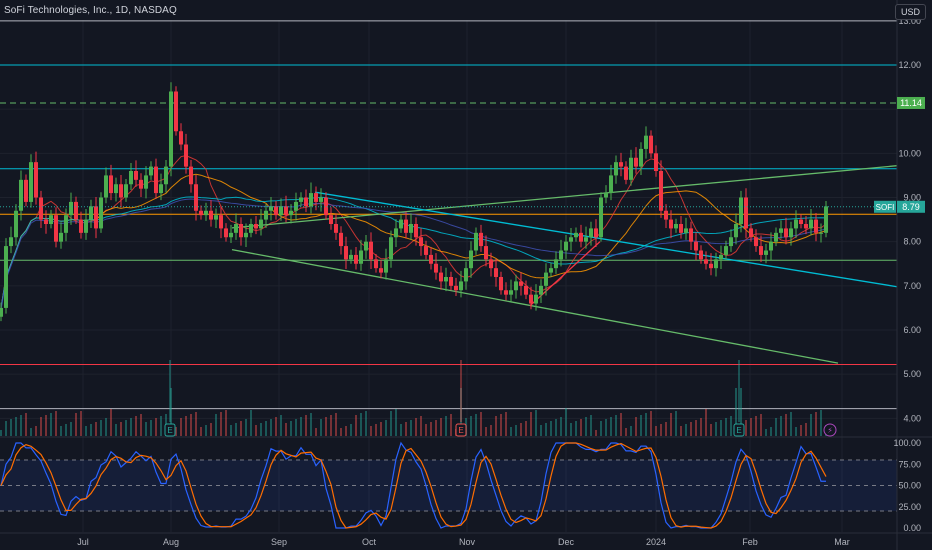  Describe the element at coordinates (83, 542) in the screenshot. I see `time-tick-label: Jul` at that location.